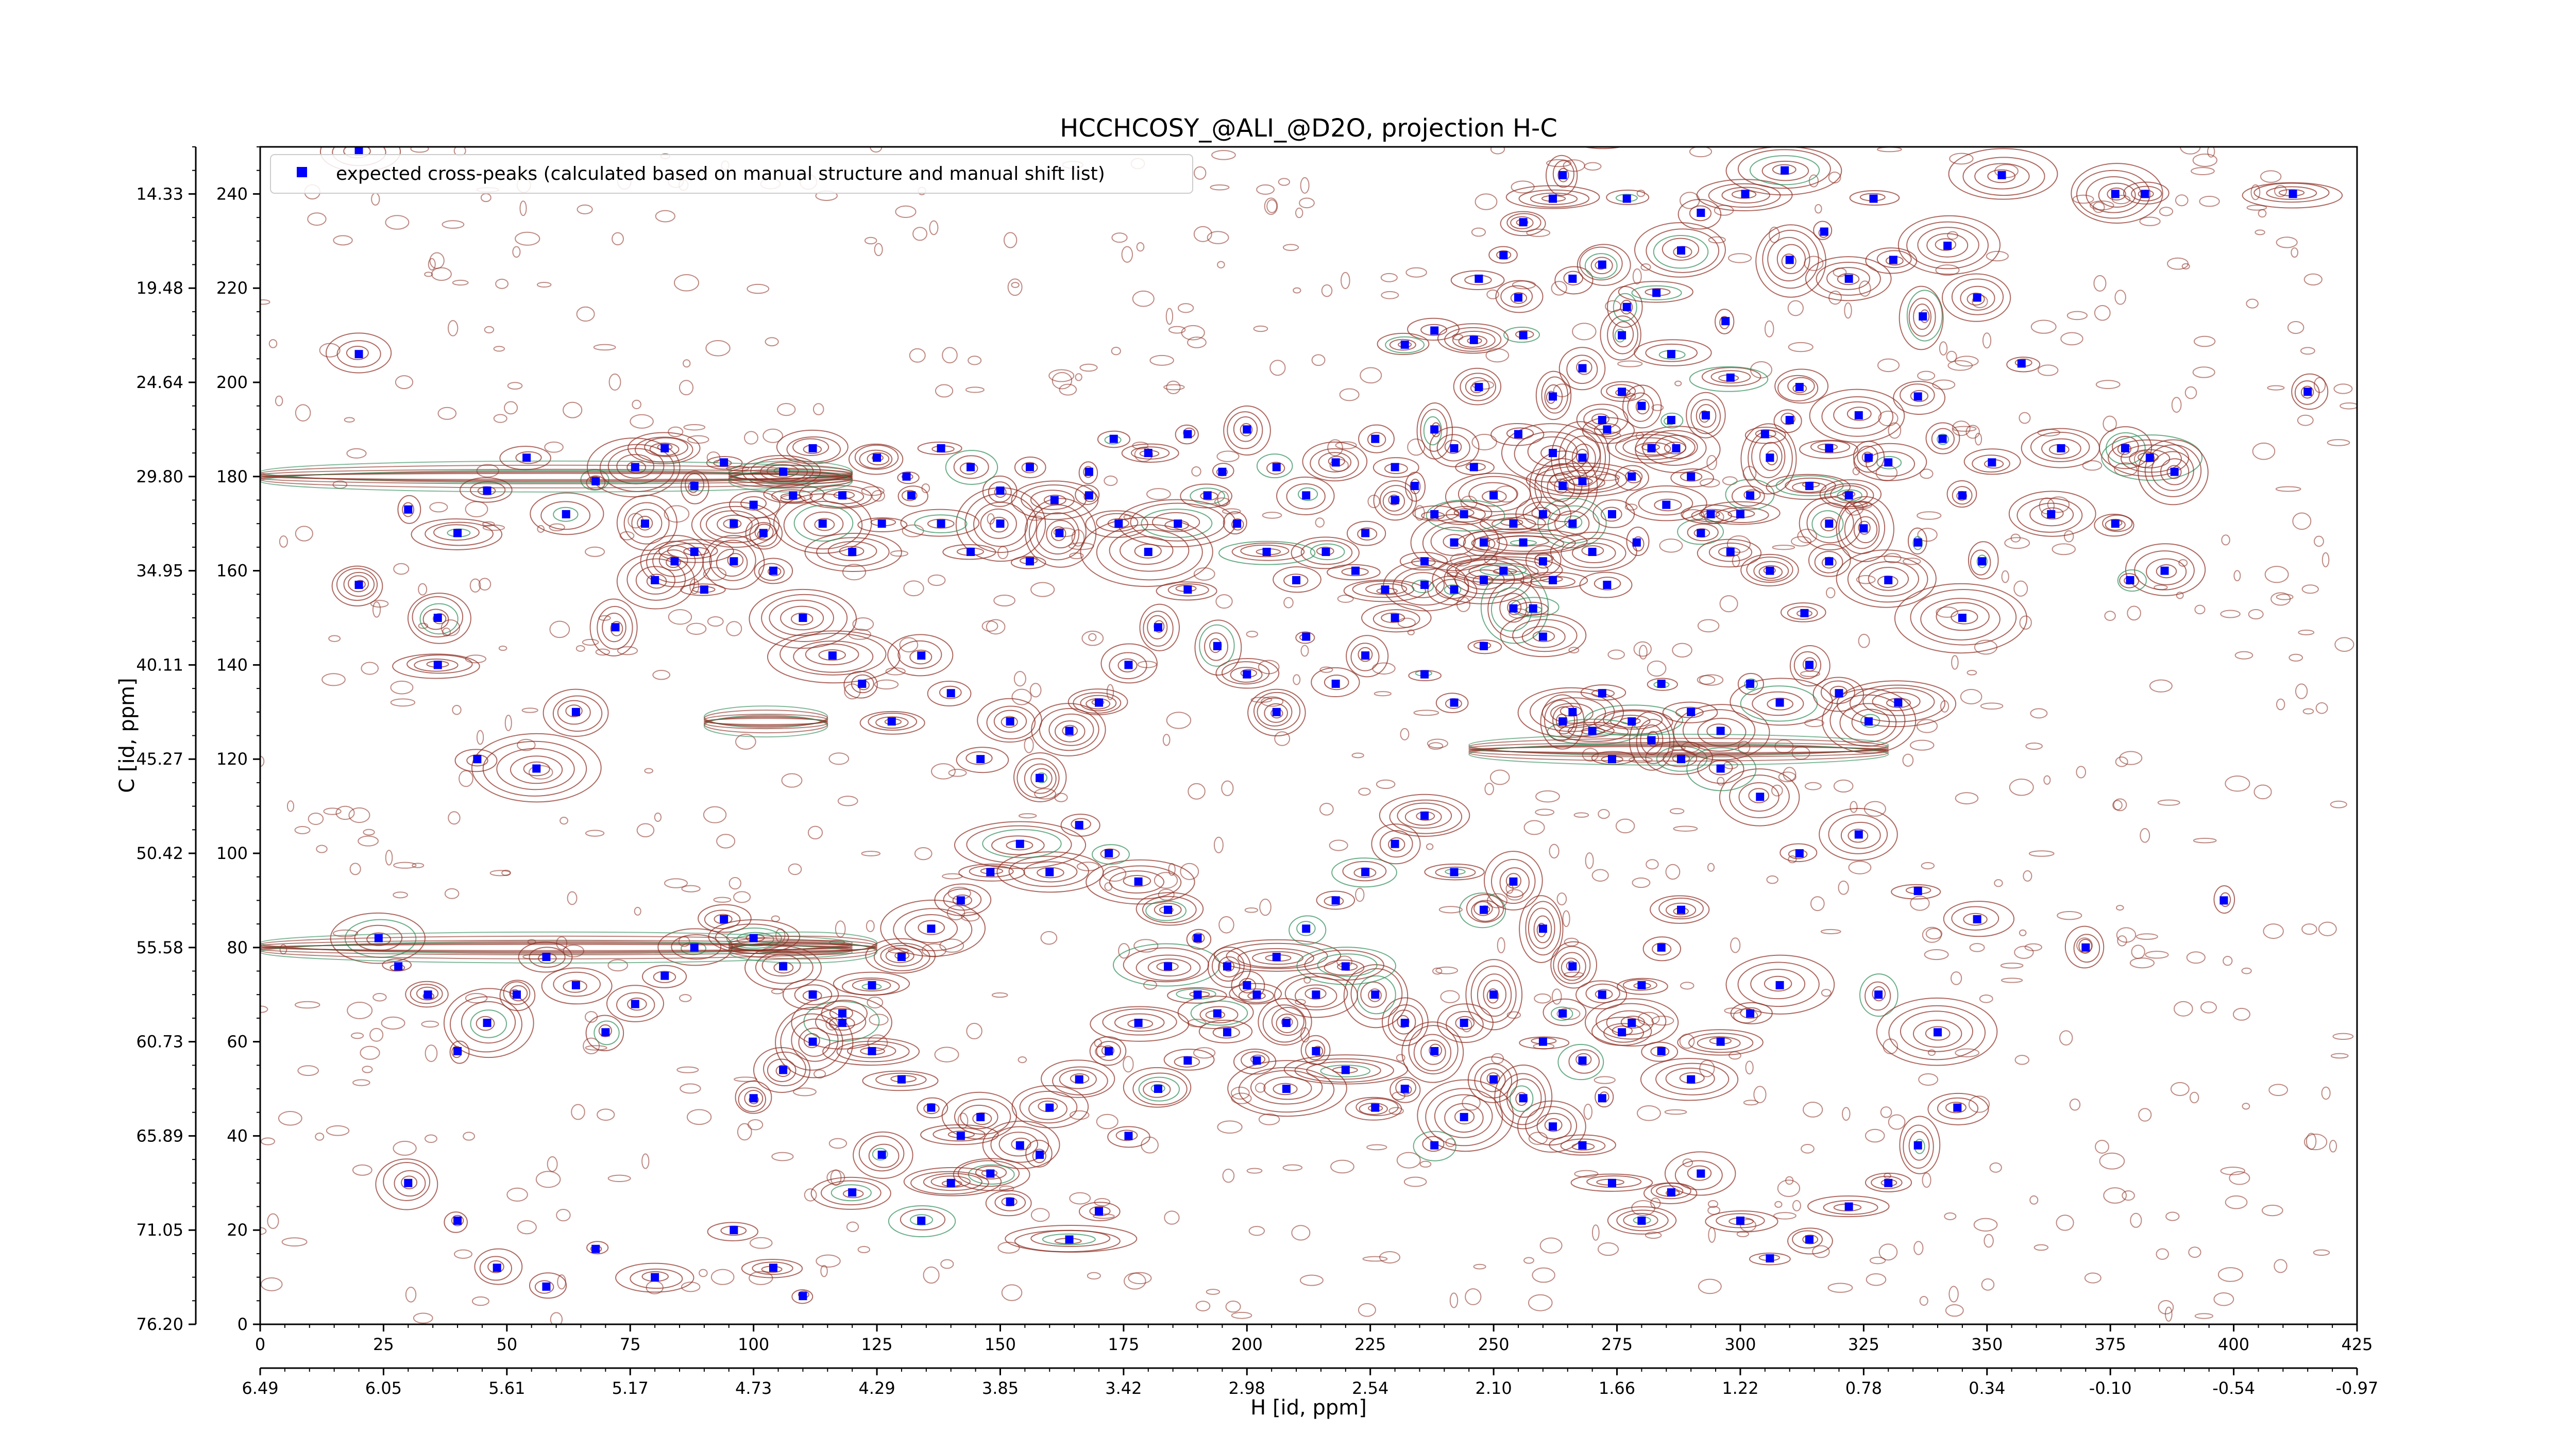 This screenshot has width=2576, height=1449. Describe the element at coordinates (2233, 1388) in the screenshot. I see `x-ppm-tick-label: -0.54` at that location.